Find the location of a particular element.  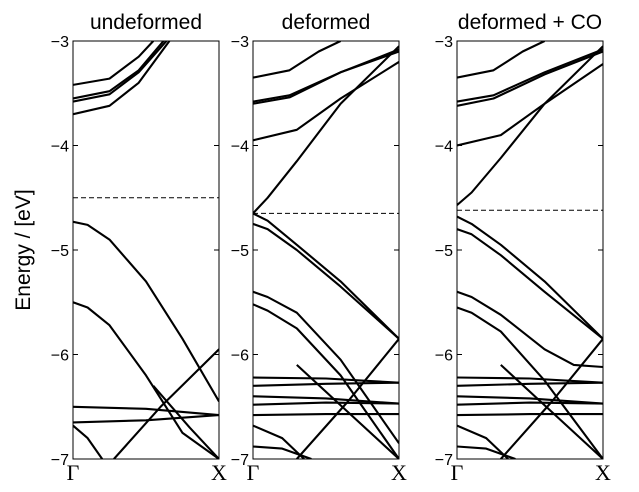

panel-title: deformed is located at coordinates (326, 22).